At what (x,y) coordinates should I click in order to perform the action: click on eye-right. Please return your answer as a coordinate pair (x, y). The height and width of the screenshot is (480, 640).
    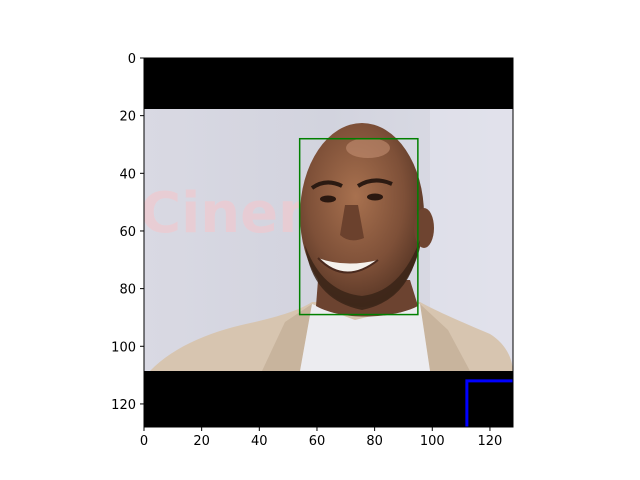
    Looking at the image, I should click on (375, 197).